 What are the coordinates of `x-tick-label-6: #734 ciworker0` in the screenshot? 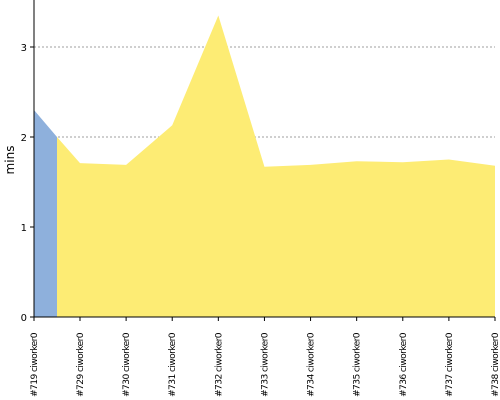 It's located at (312, 364).